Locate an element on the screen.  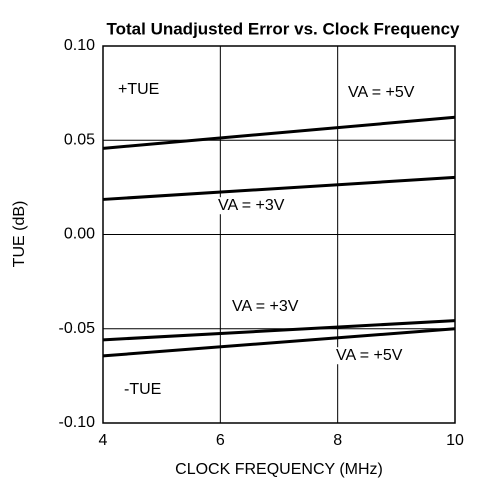
x-tick-label: 6 is located at coordinates (220, 440).